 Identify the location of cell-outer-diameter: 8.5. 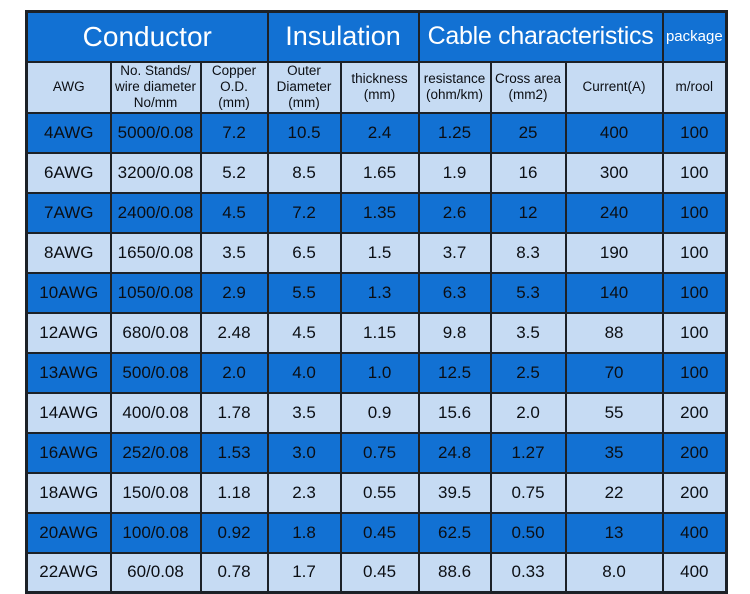
(304, 172).